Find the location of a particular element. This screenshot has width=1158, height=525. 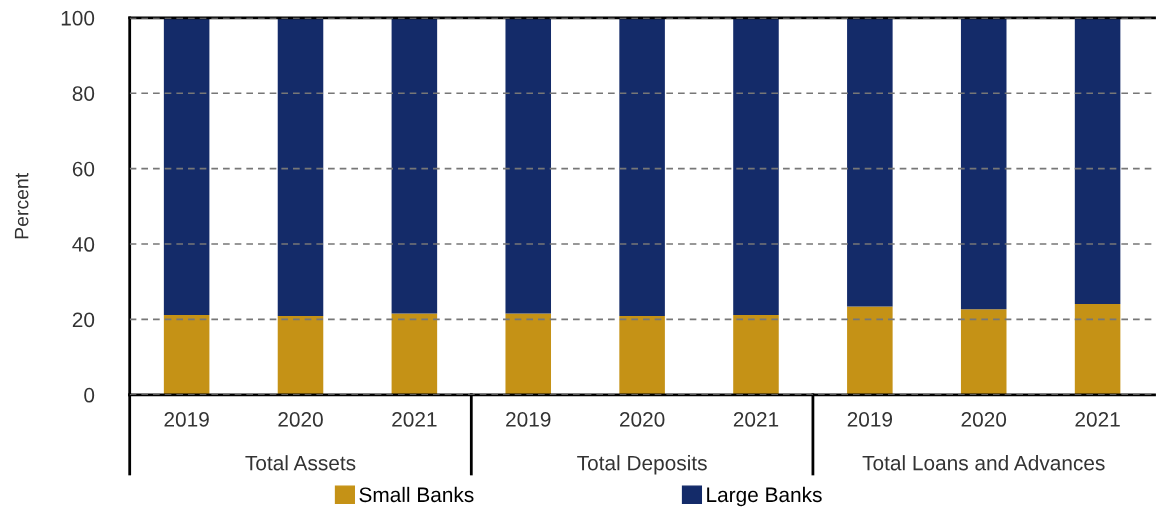

y-tick-label: 40 is located at coordinates (83, 244).